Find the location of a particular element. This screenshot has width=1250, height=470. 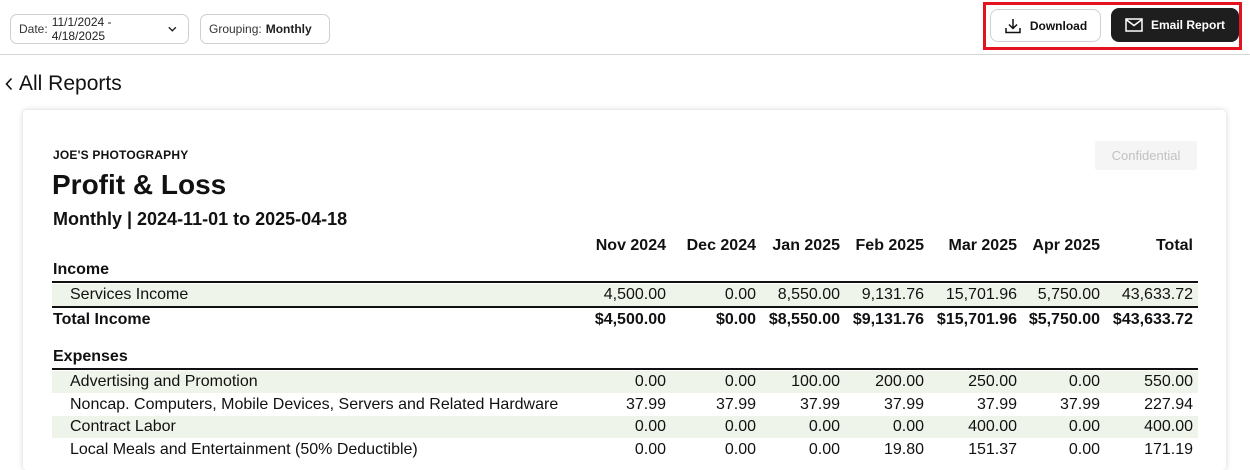

total-value: $43,633.72 is located at coordinates (1152, 319).